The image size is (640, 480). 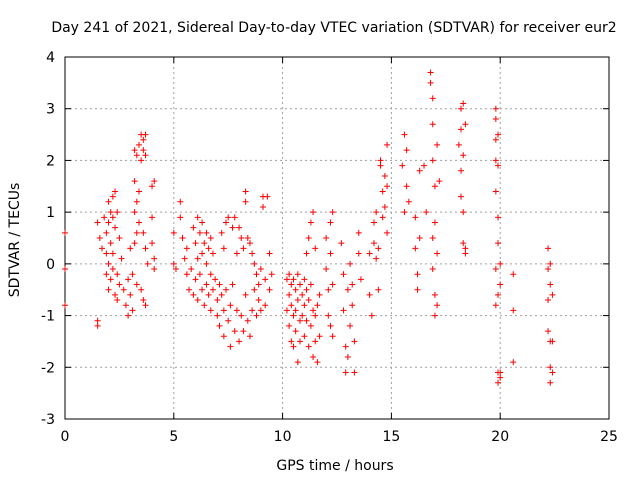 I want to click on y-axis-label: SDTVAR / TECUs, so click(x=15, y=240).